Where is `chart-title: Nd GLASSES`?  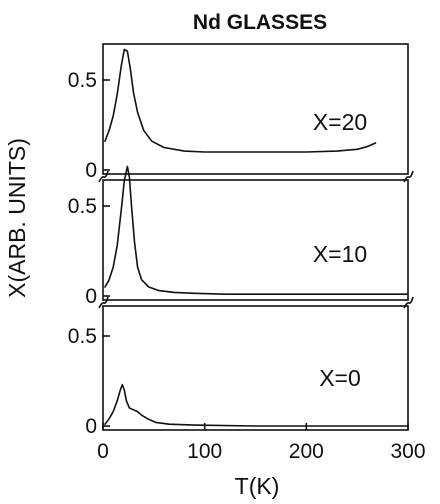
chart-title: Nd GLASSES is located at coordinates (260, 22).